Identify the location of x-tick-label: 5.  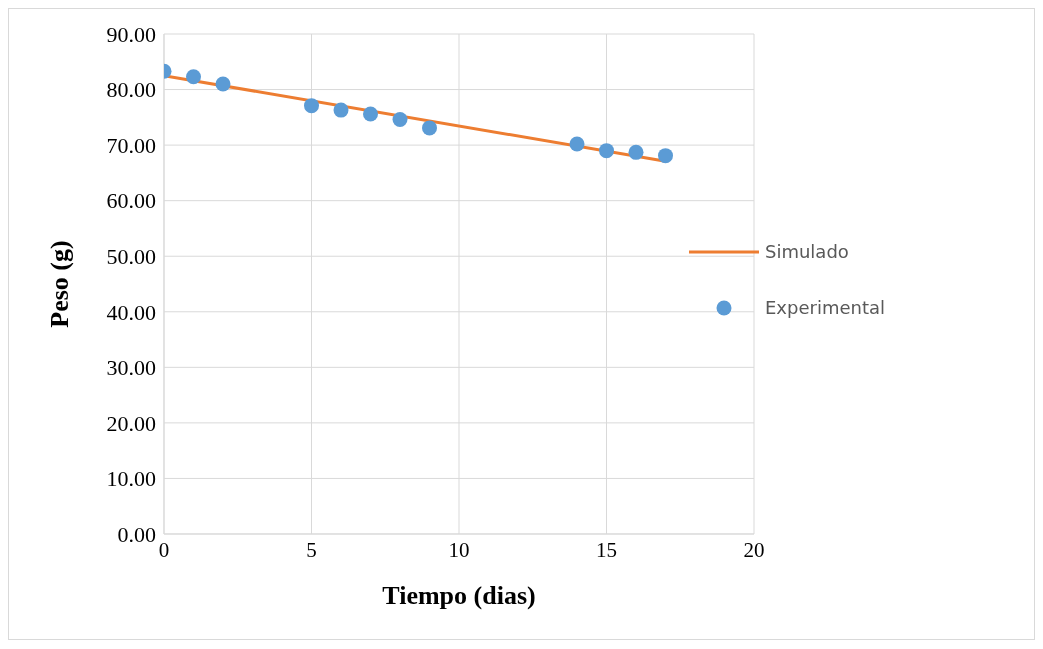
(311, 549).